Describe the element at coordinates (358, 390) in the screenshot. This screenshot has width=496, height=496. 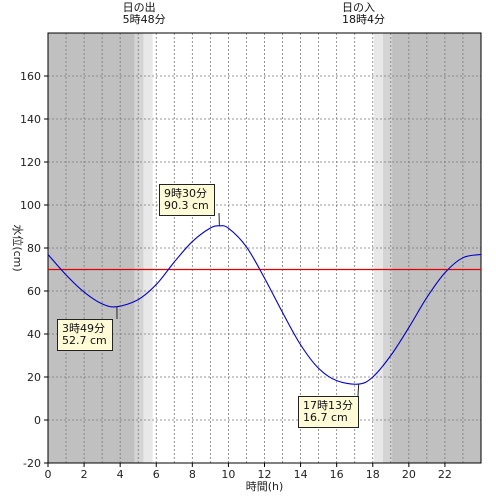
I see `annotation-leader` at that location.